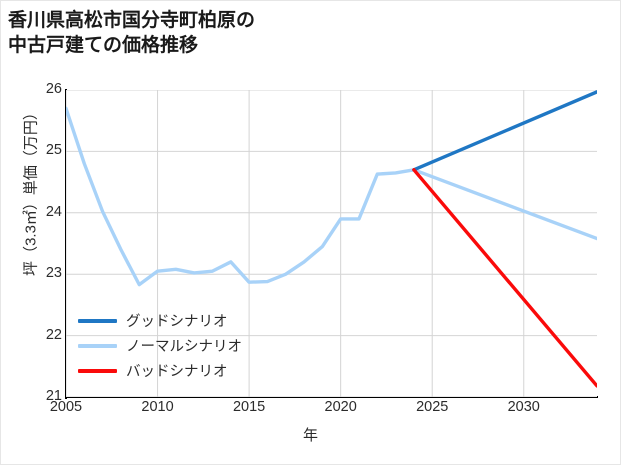  I want to click on x-axis-tick-label: 2010, so click(157, 407).